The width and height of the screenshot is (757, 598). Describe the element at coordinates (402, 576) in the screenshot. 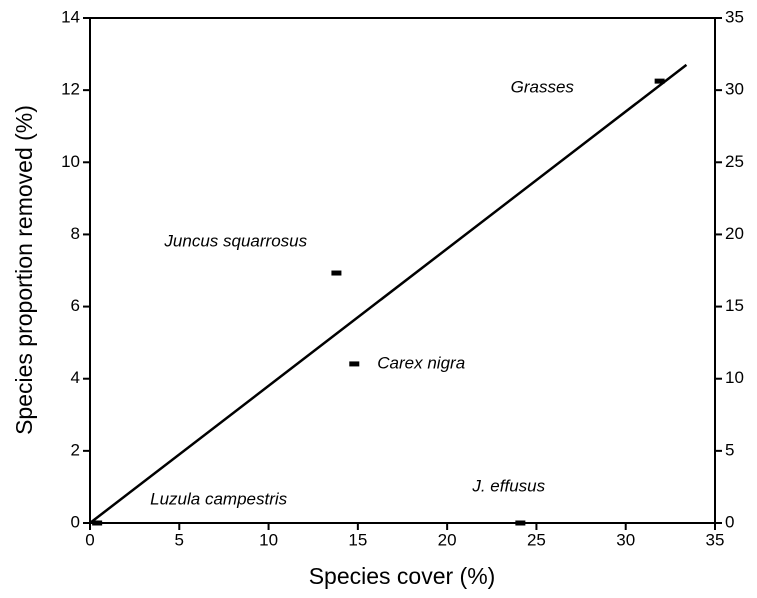

I see `x-axis-label: Species cover (%)` at that location.